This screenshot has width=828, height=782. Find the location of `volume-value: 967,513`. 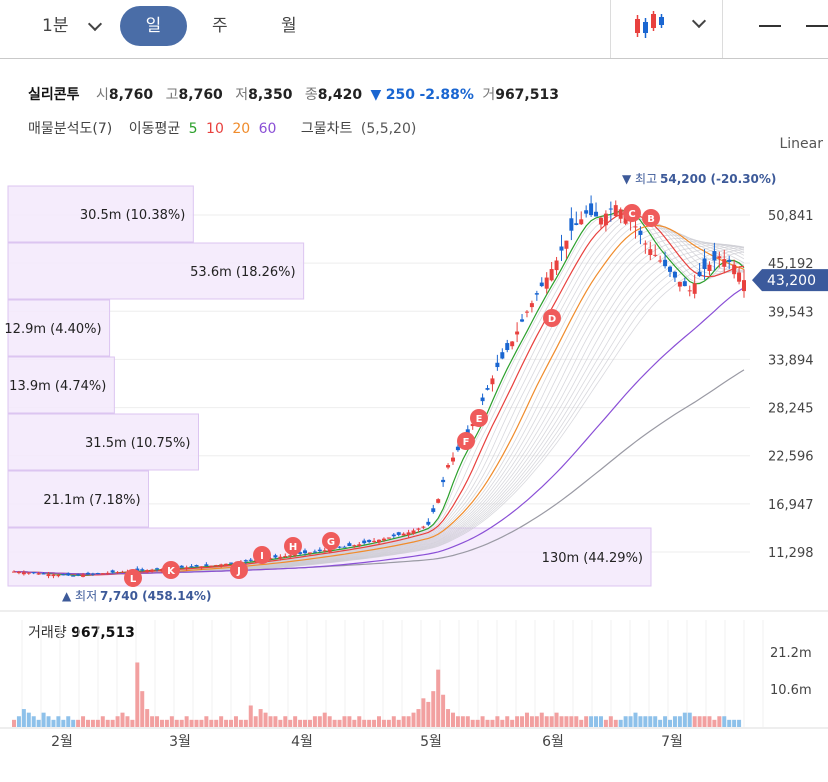

volume-value: 967,513 is located at coordinates (527, 95).